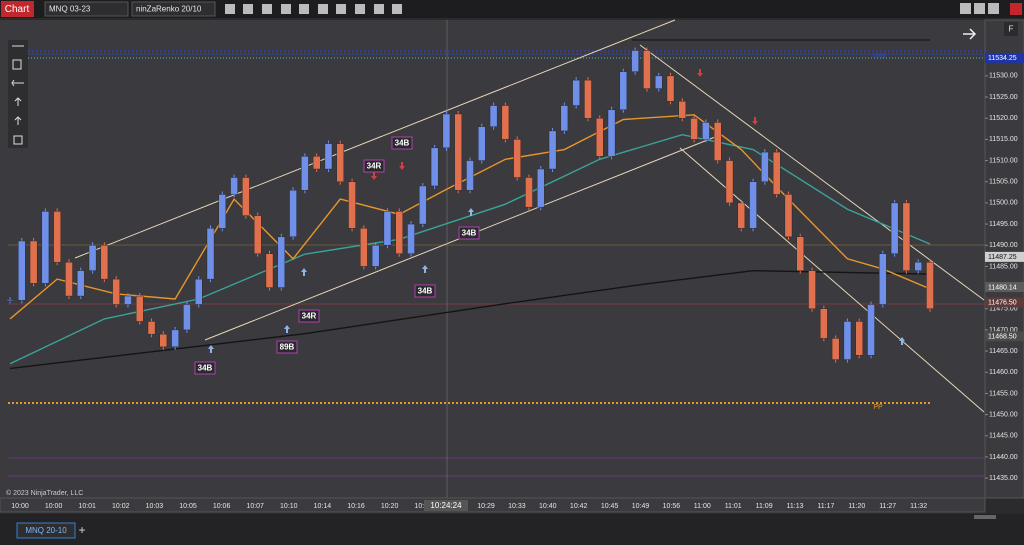  I want to click on x-tick-label: 11:01, so click(733, 506).